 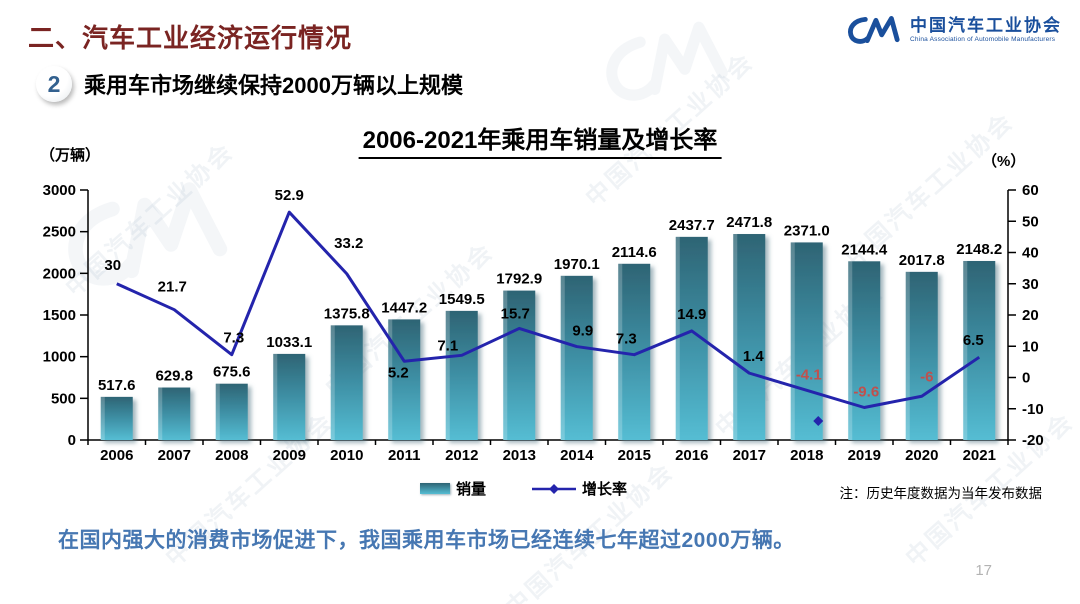 I want to click on growth-value-label: 5.2, so click(x=398, y=372).